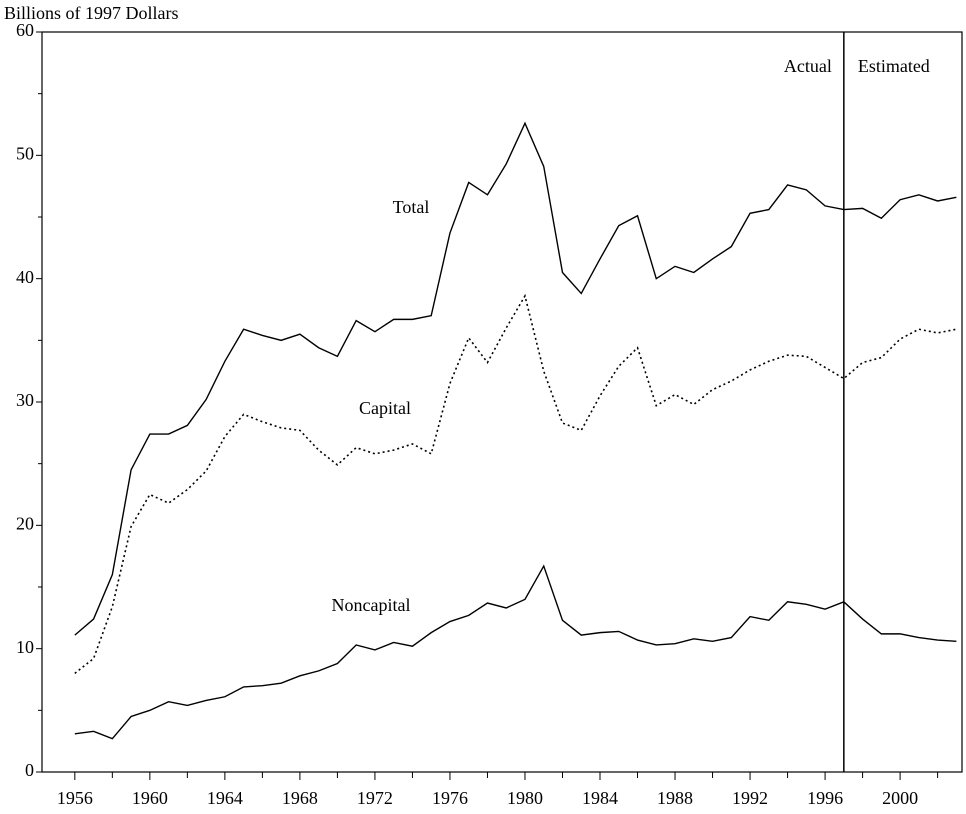 This screenshot has width=966, height=814. What do you see at coordinates (25, 523) in the screenshot?
I see `y-tick-label: 20` at bounding box center [25, 523].